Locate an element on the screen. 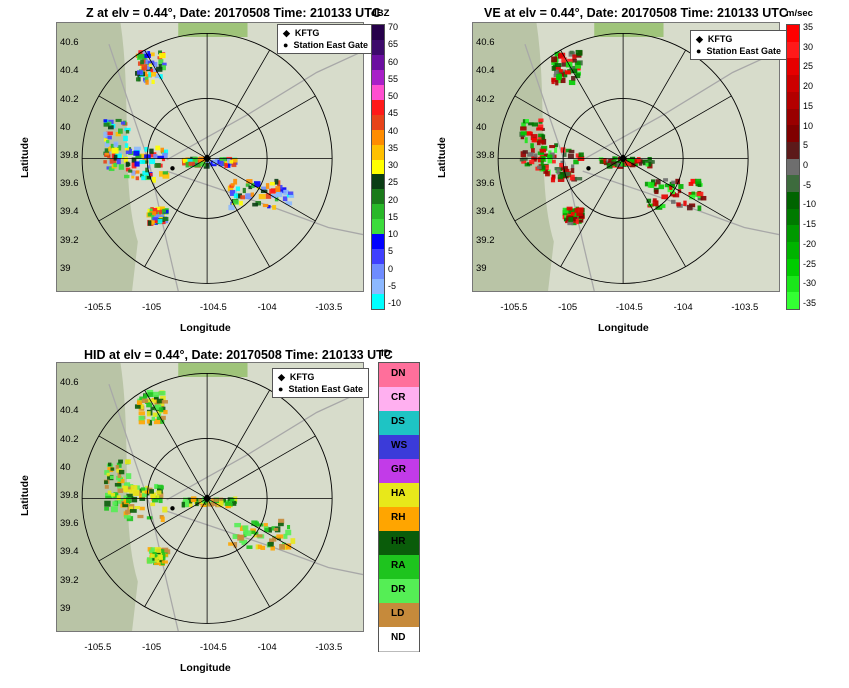 This screenshot has width=849, height=688. hid-class-label: HA is located at coordinates (398, 493).